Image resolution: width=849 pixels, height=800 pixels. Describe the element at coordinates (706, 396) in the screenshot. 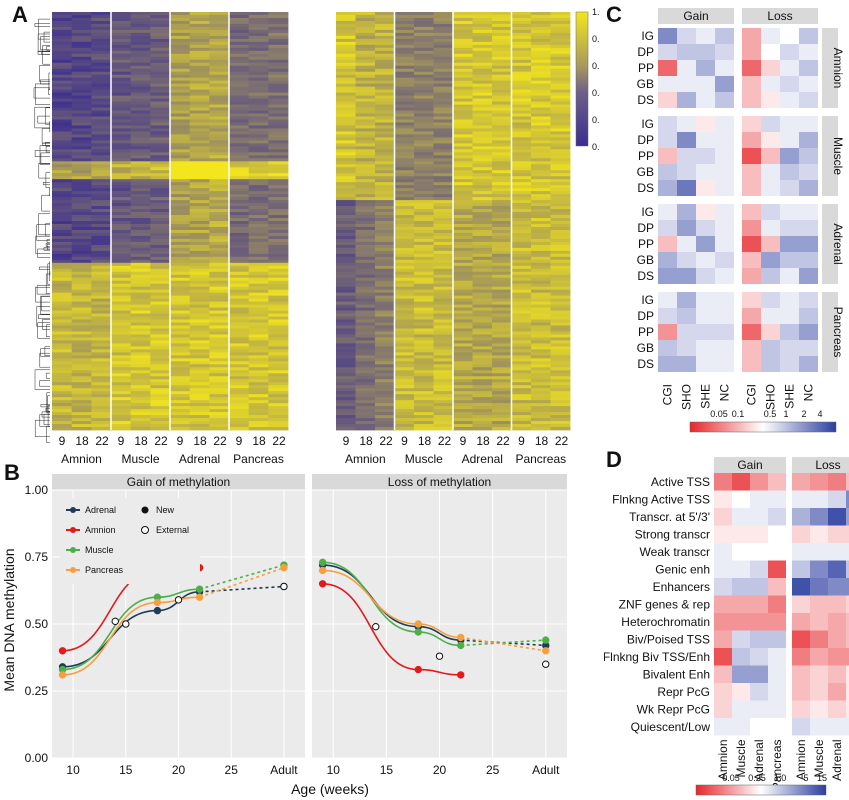

I see `column-label: SHE` at that location.